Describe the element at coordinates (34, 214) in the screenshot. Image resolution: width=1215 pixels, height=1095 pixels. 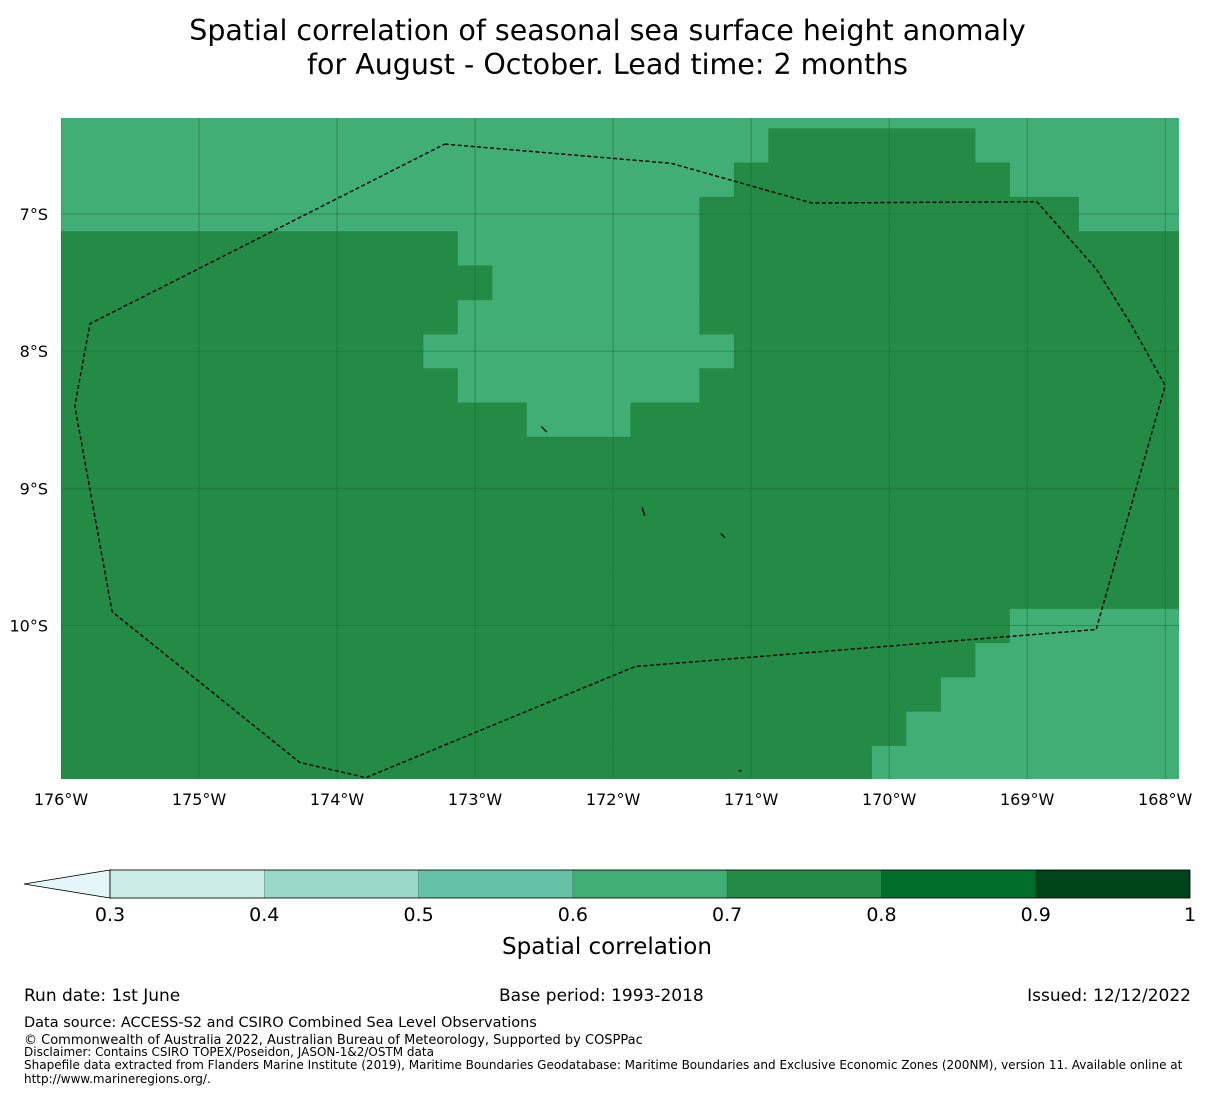
I see `y-tick-label: 7°S` at that location.